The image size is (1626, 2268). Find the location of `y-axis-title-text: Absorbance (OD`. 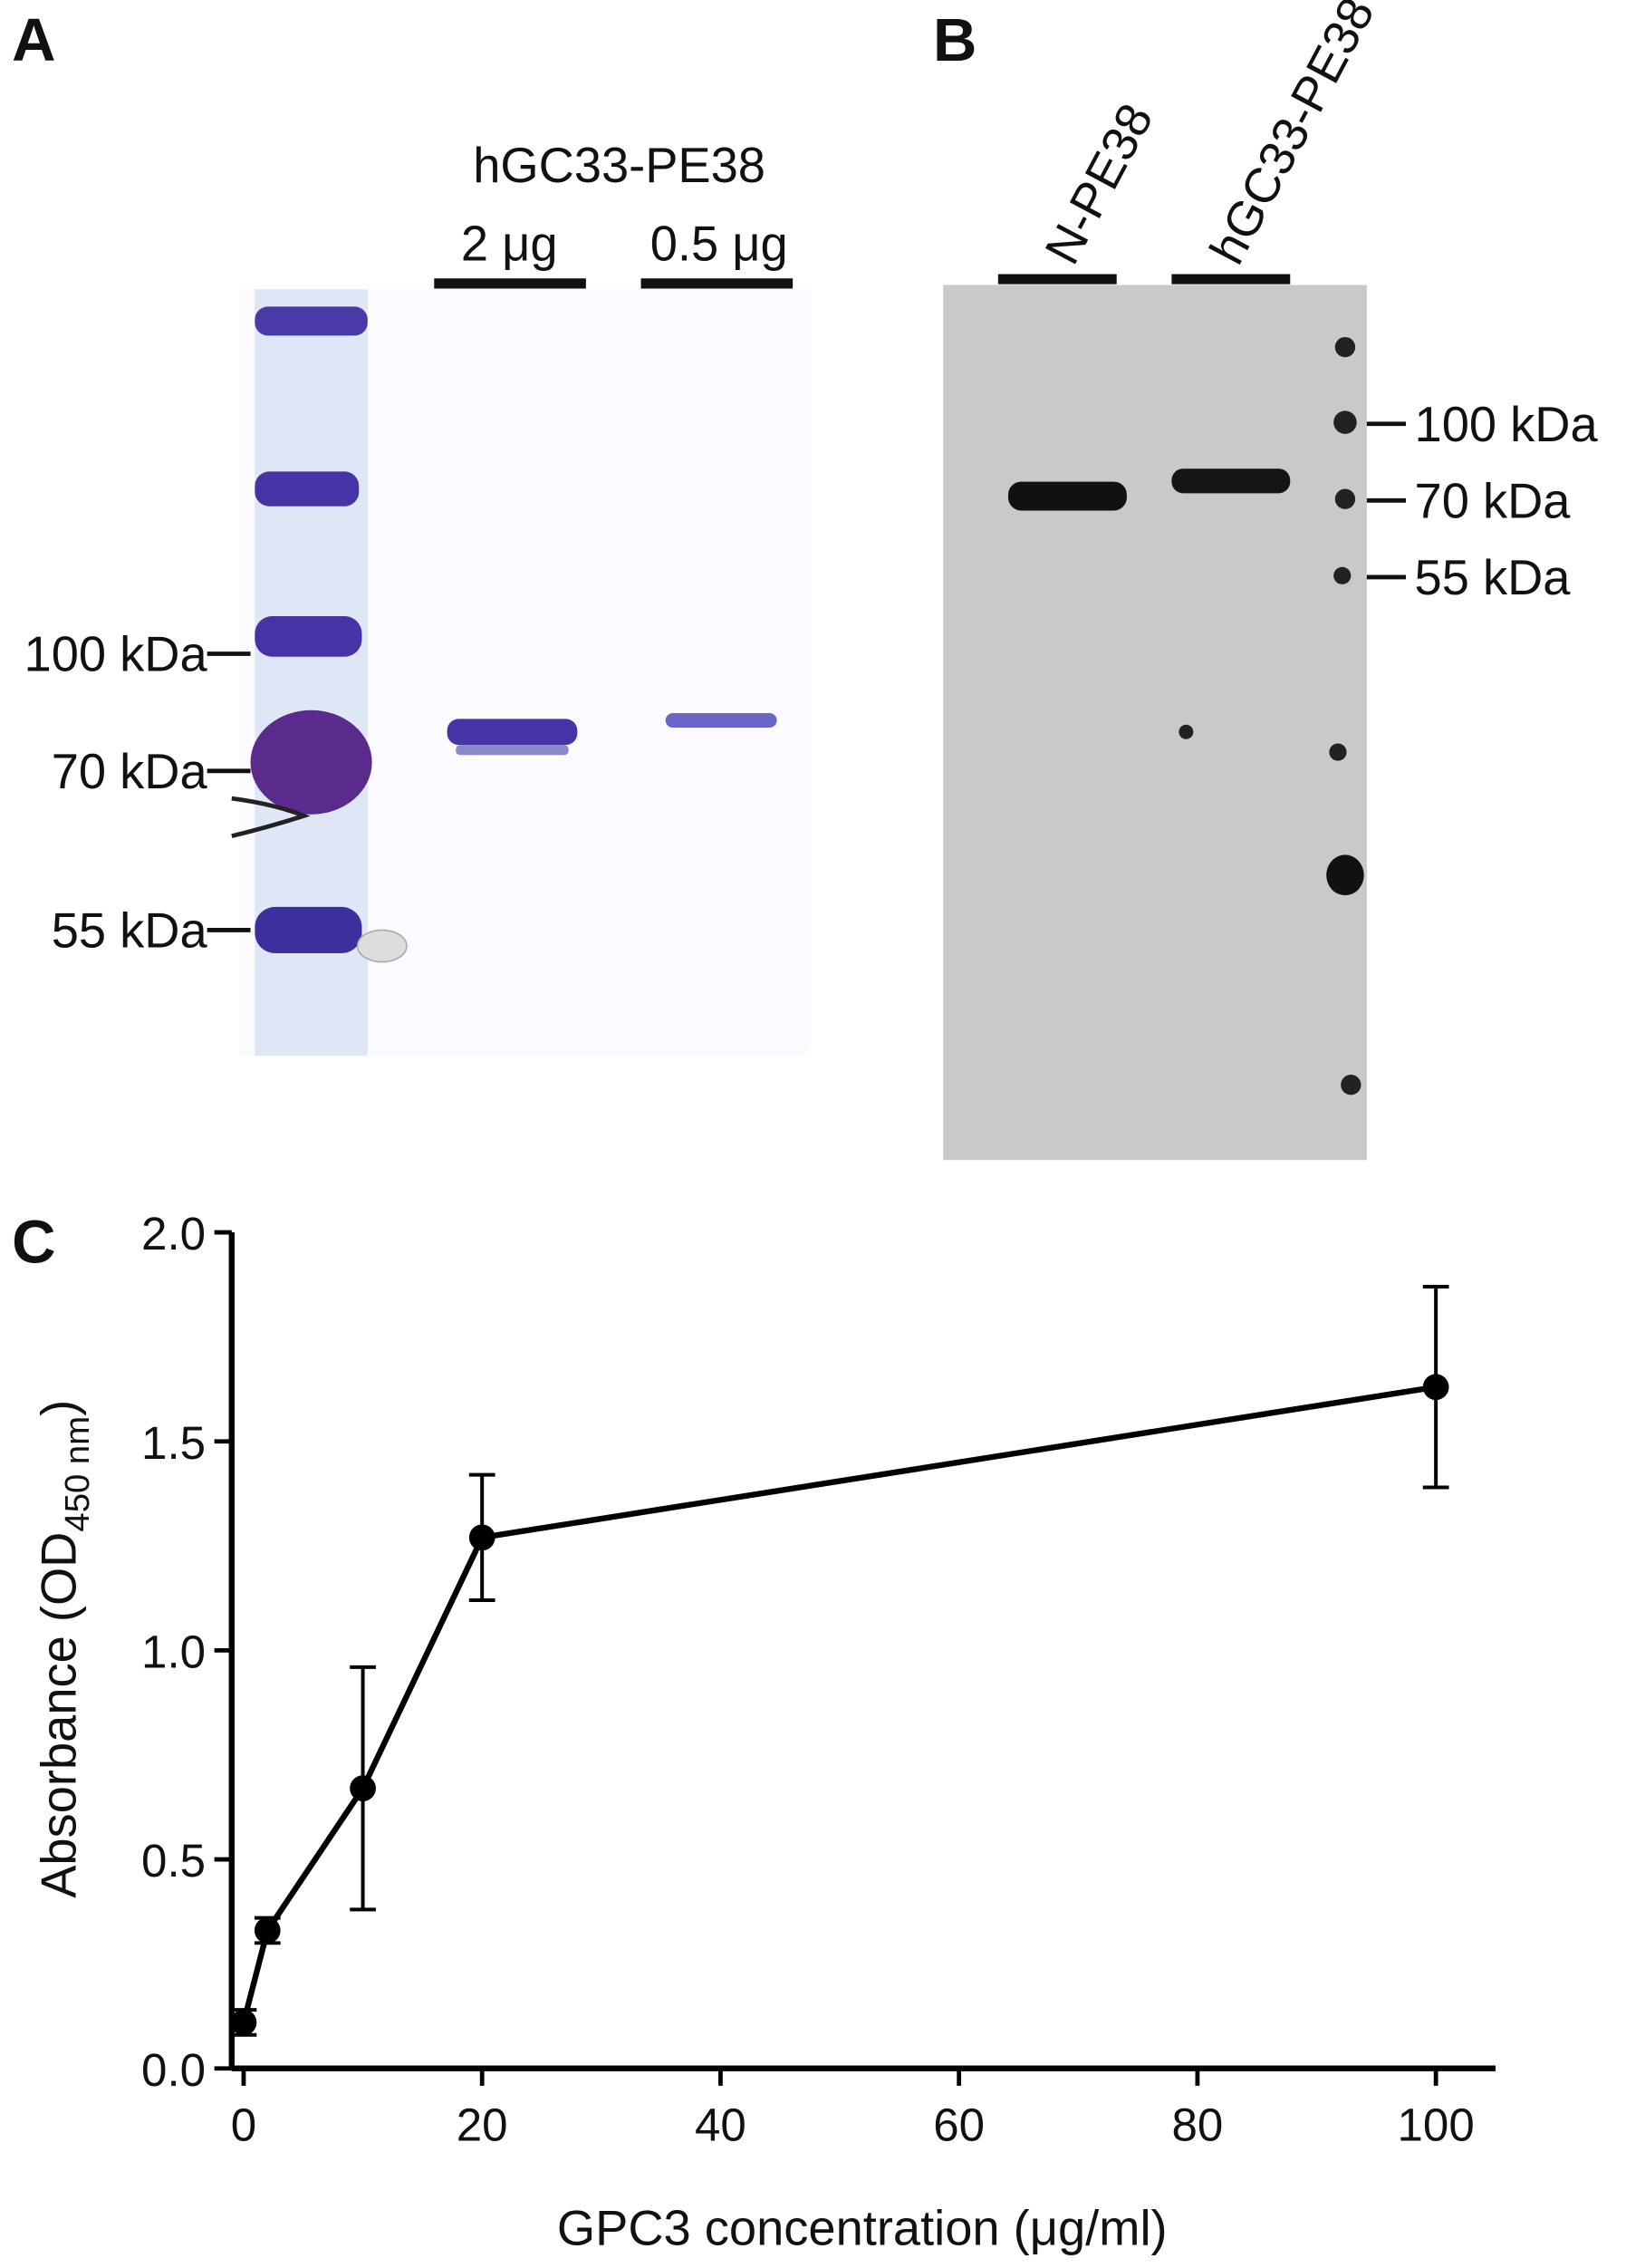

y-axis-title-text: Absorbance (OD is located at coordinates (59, 1715).